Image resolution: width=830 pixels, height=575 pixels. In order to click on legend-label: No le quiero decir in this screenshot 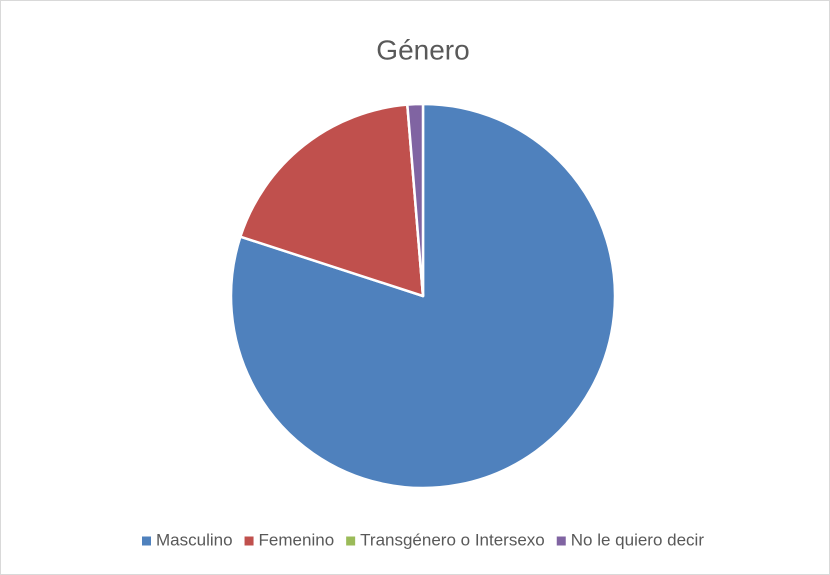, I will do `click(638, 539)`.